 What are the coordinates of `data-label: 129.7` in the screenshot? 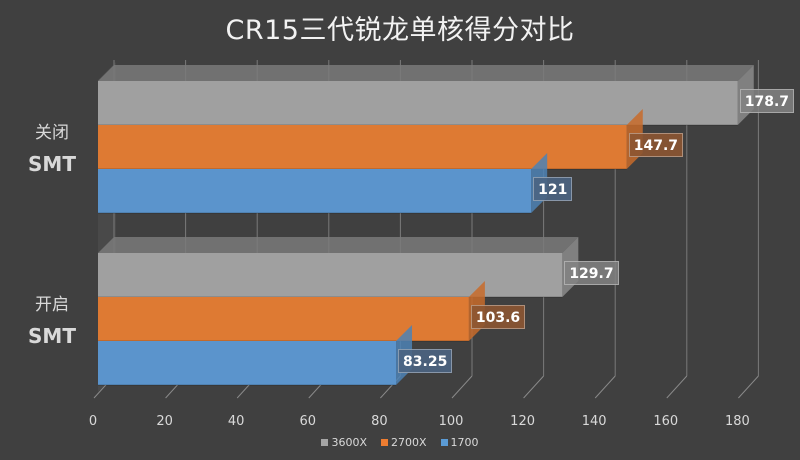 It's located at (591, 273).